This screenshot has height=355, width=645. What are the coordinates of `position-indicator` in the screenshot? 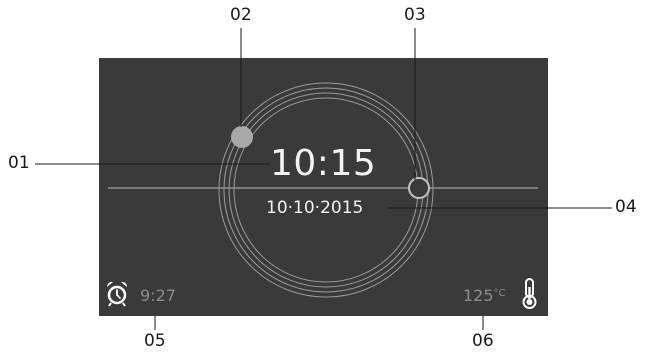 It's located at (419, 188).